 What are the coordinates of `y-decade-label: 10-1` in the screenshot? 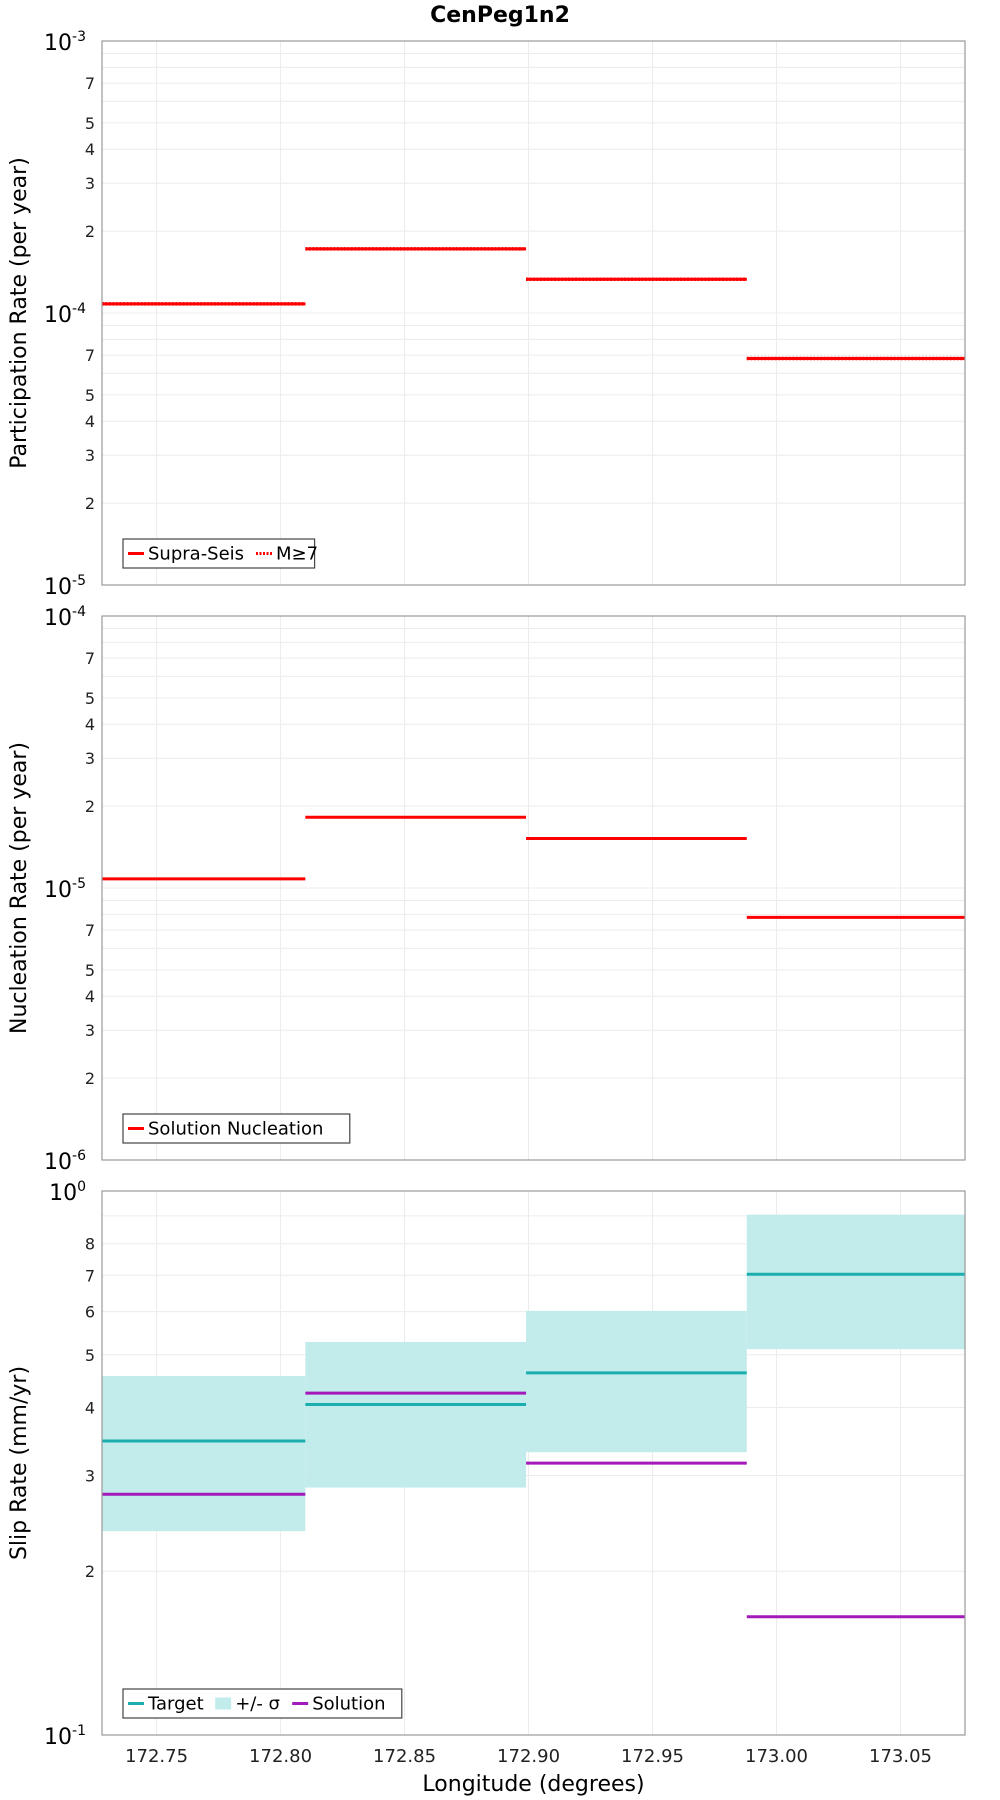 It's located at (65, 1736).